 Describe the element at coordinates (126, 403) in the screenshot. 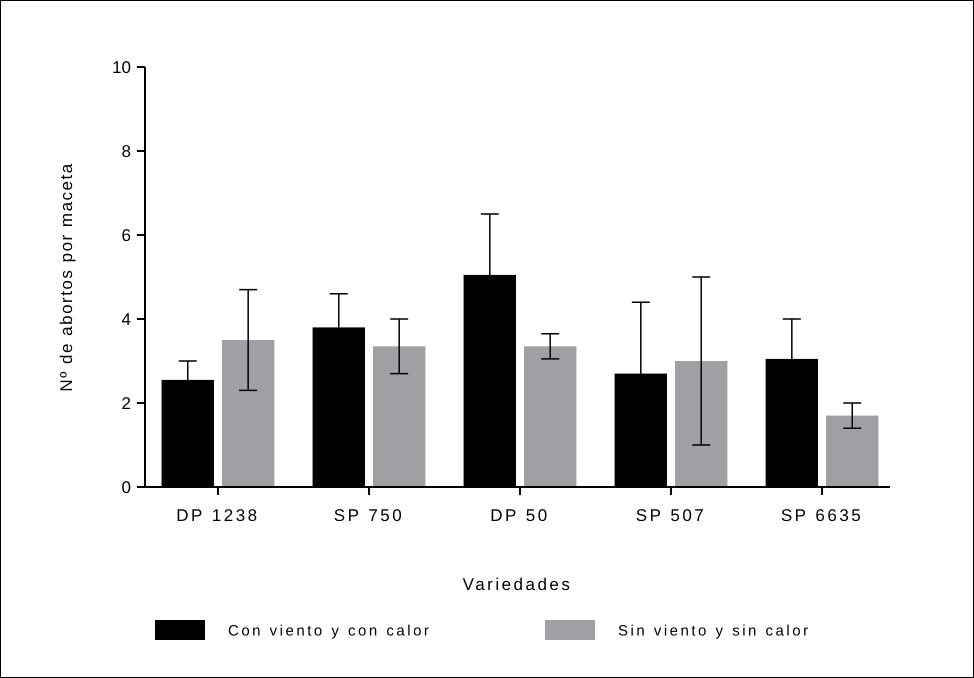

I see `y-tick-label: 2` at that location.